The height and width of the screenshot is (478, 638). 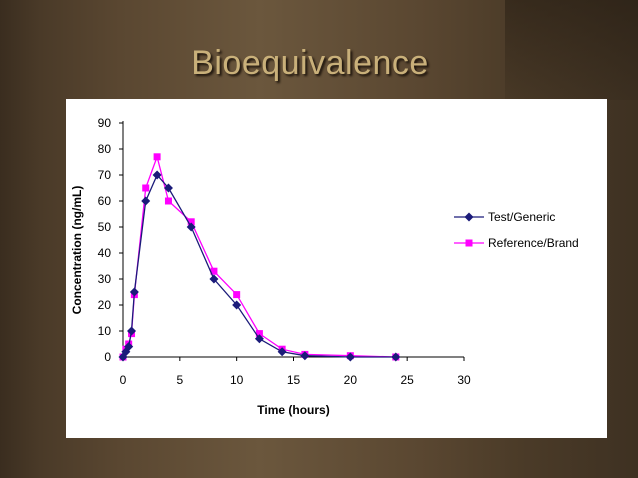 I want to click on x-tick-label: 30, so click(x=464, y=380).